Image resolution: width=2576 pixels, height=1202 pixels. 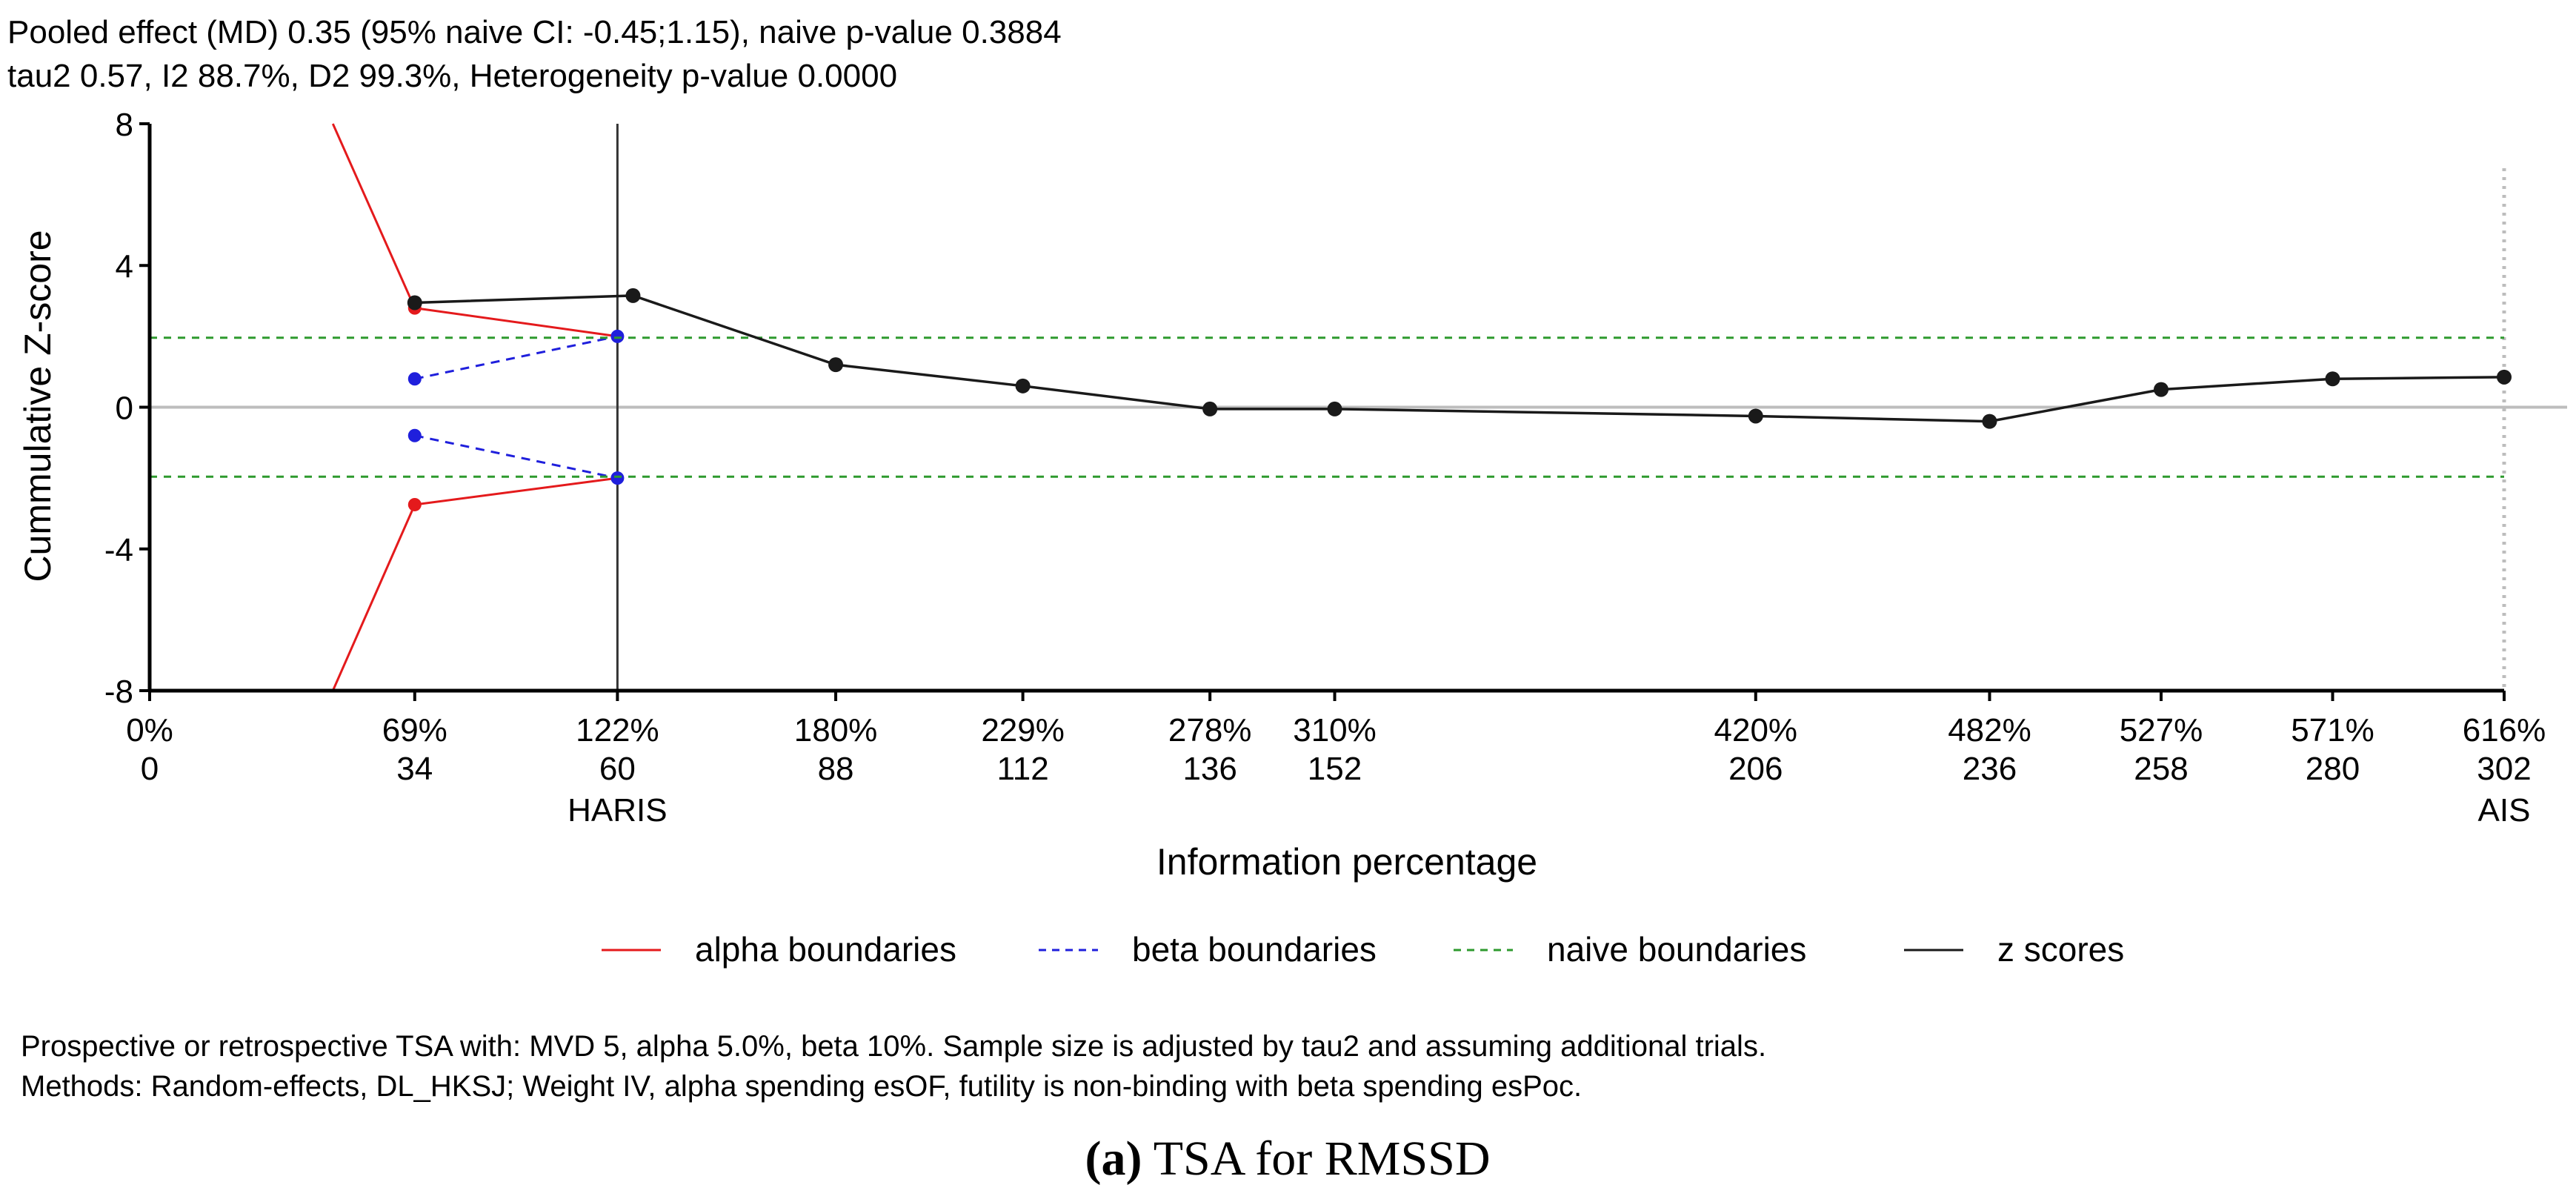 I want to click on x-tick-pct-label: 278%, so click(x=1210, y=730).